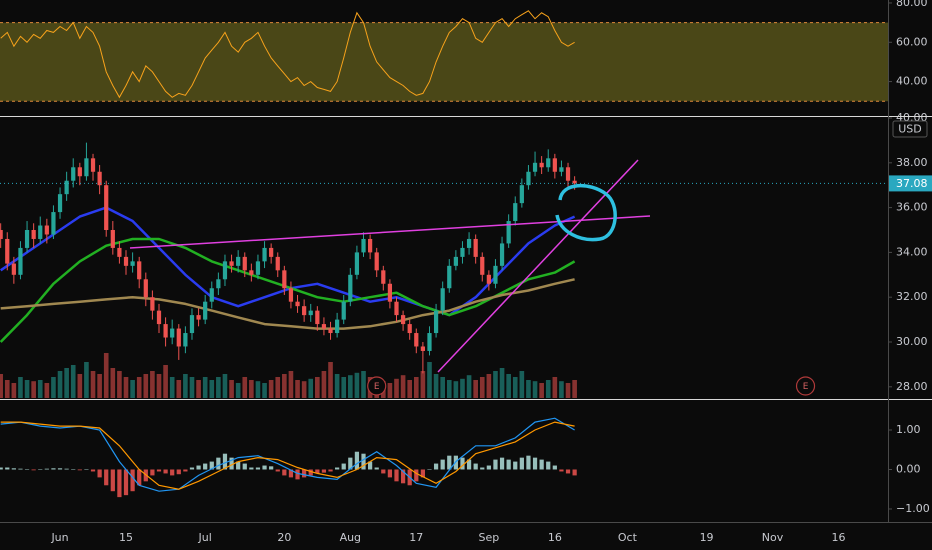 The height and width of the screenshot is (550, 932). I want to click on y-tick-label: 1.00, so click(908, 429).